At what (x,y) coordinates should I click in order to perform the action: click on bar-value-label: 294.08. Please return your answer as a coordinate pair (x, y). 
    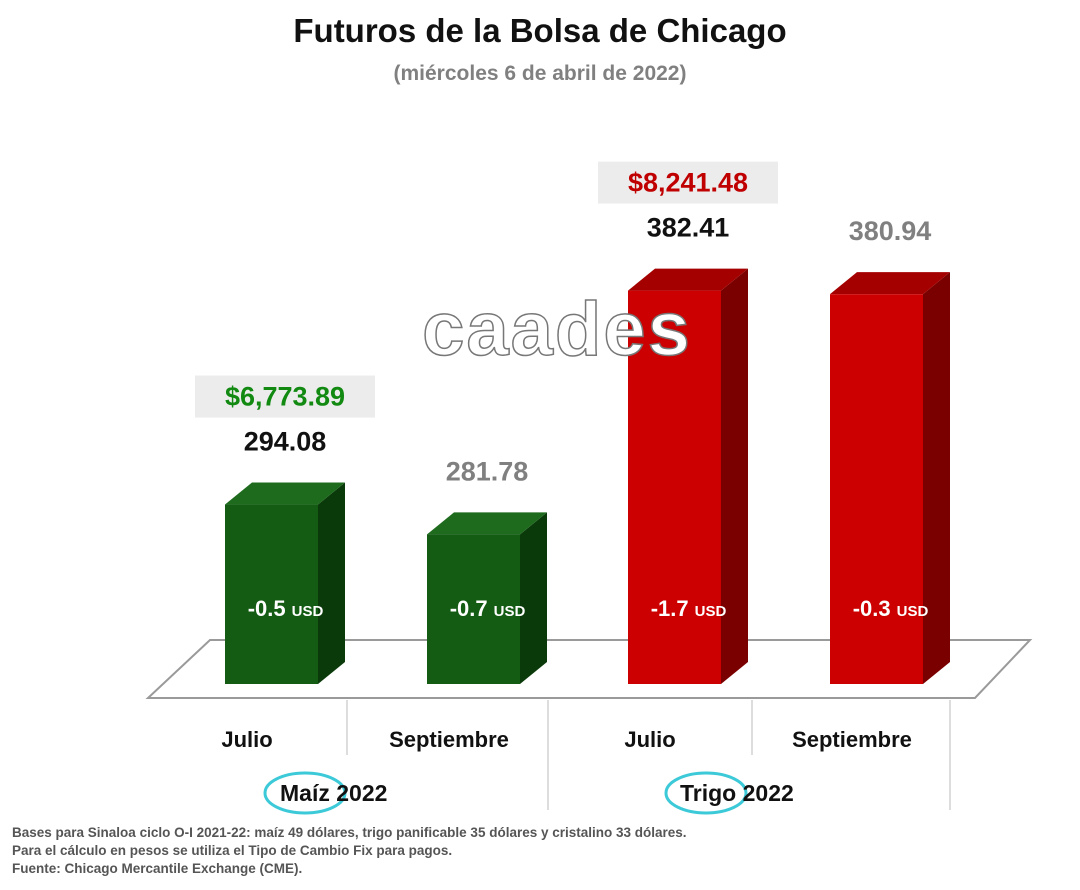
    Looking at the image, I should click on (285, 442).